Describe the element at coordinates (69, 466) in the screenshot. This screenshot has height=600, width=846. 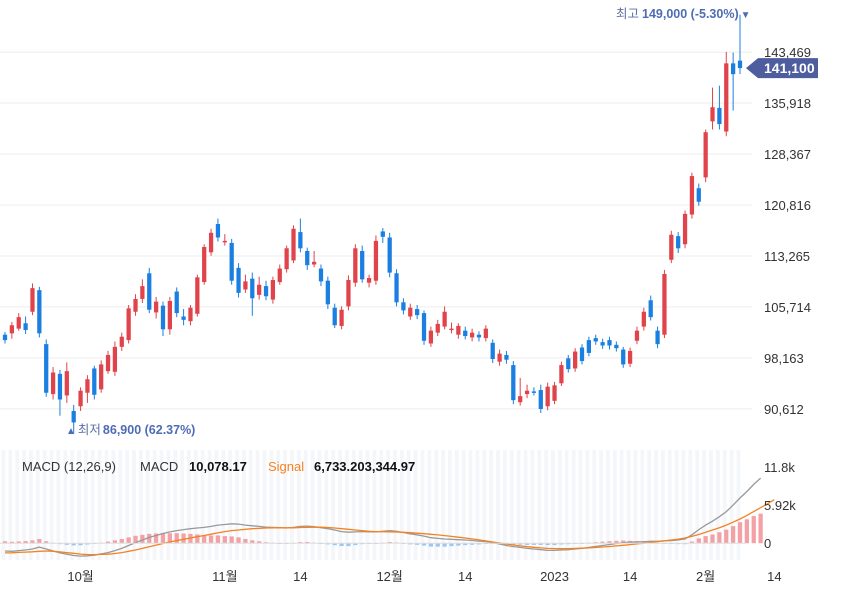
I see `macd-indicator-title: MACD (12,26,9)` at that location.